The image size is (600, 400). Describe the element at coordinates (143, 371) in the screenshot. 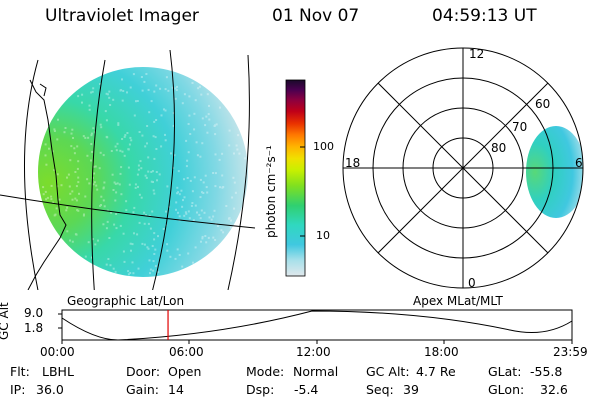

I see `door-label: Door:` at that location.